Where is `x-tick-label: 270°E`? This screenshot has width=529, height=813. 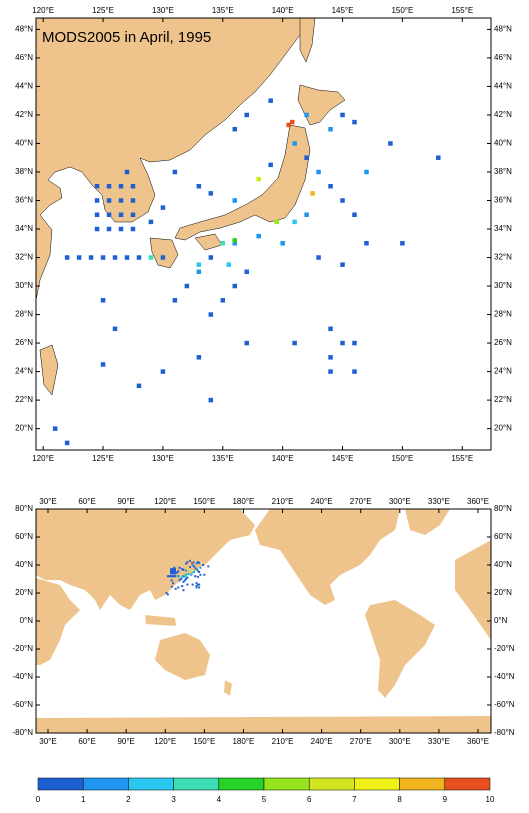 x-tick-label: 270°E is located at coordinates (361, 741).